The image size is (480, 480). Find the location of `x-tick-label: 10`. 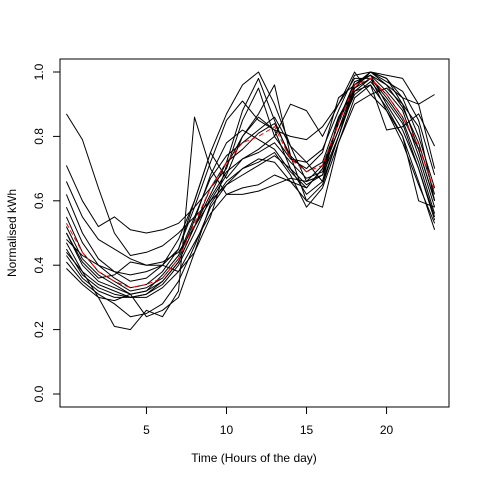

x-tick-label: 10 is located at coordinates (227, 430).